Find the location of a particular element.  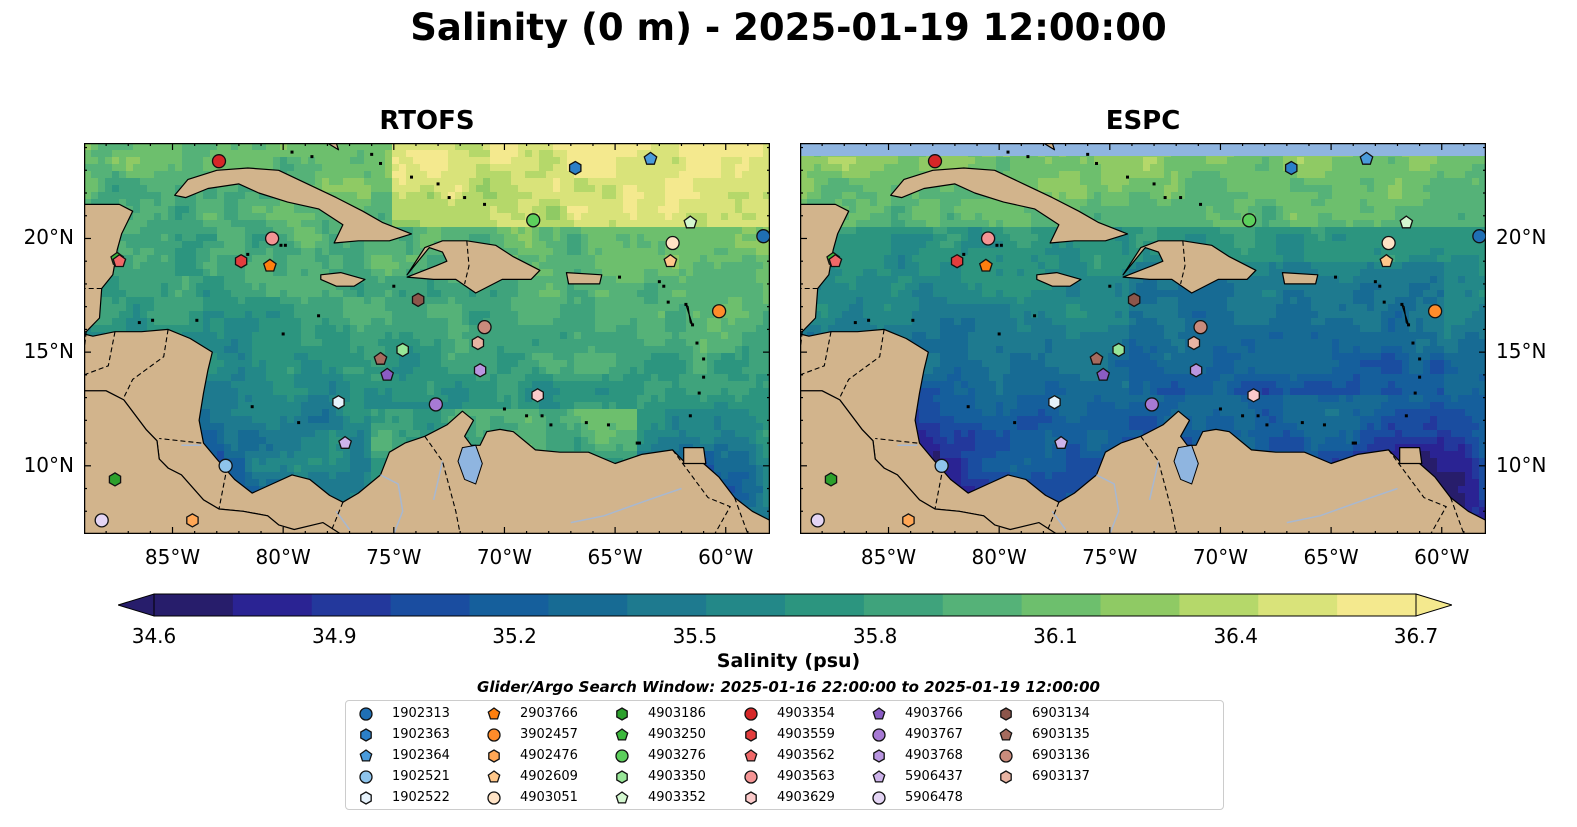

legend-label: 1902522 is located at coordinates (421, 797).